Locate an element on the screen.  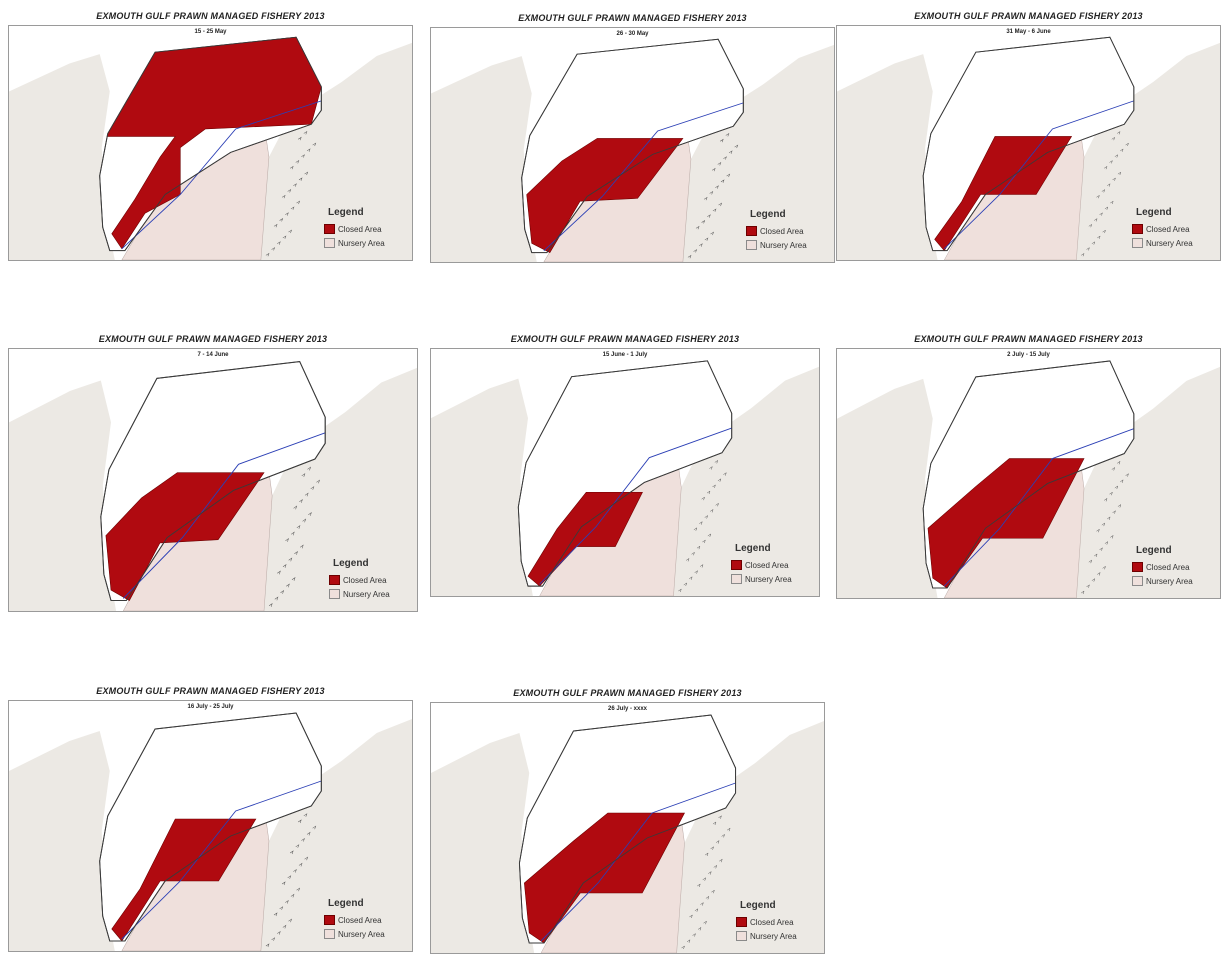
period-label: 7 - 14 June is located at coordinates (213, 355).